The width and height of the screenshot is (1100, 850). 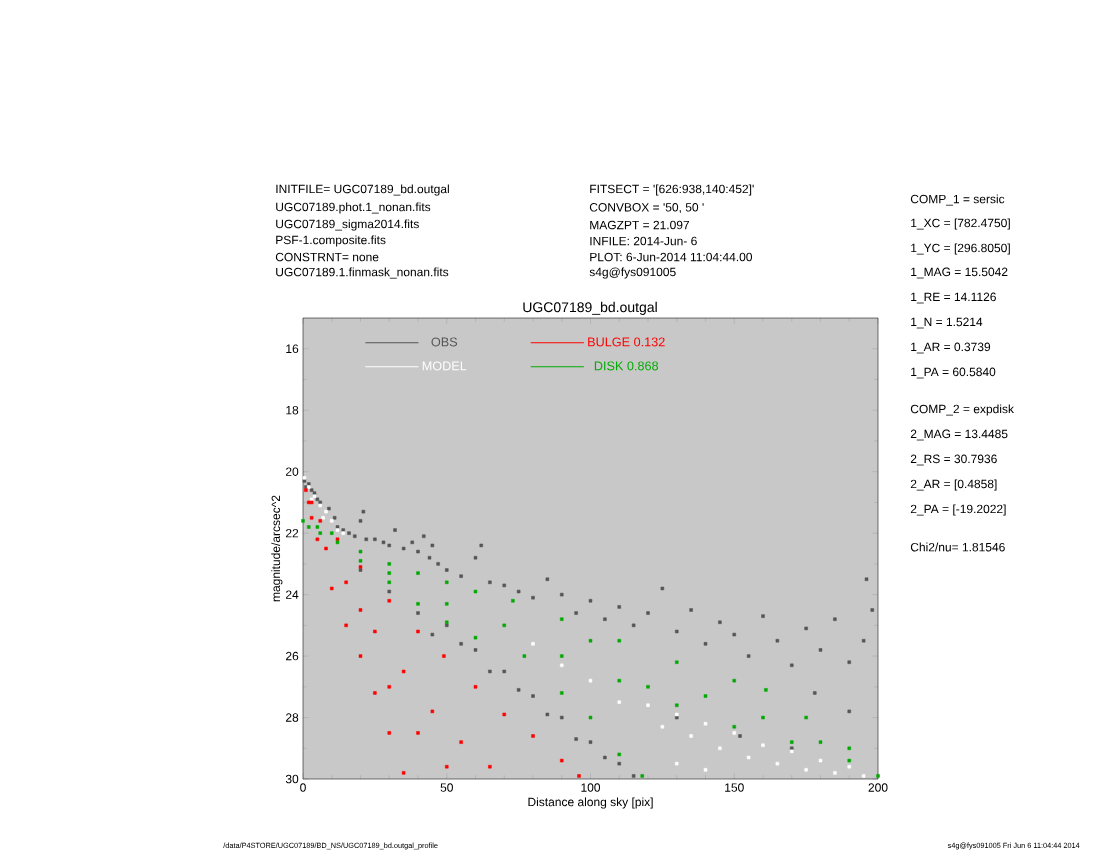 What do you see at coordinates (960, 224) in the screenshot?
I see `text: 1_XC = [782.4750]` at bounding box center [960, 224].